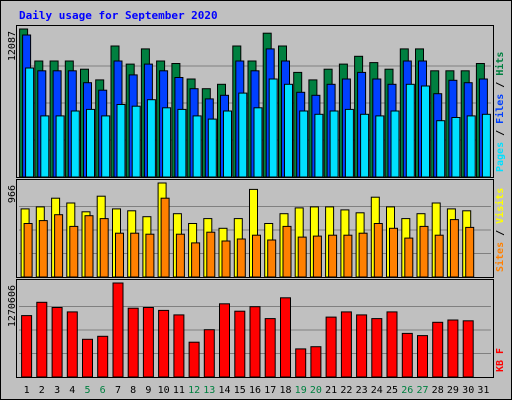 The width and height of the screenshot is (512, 400). I want to click on day-label-26: 26, so click(407, 390).